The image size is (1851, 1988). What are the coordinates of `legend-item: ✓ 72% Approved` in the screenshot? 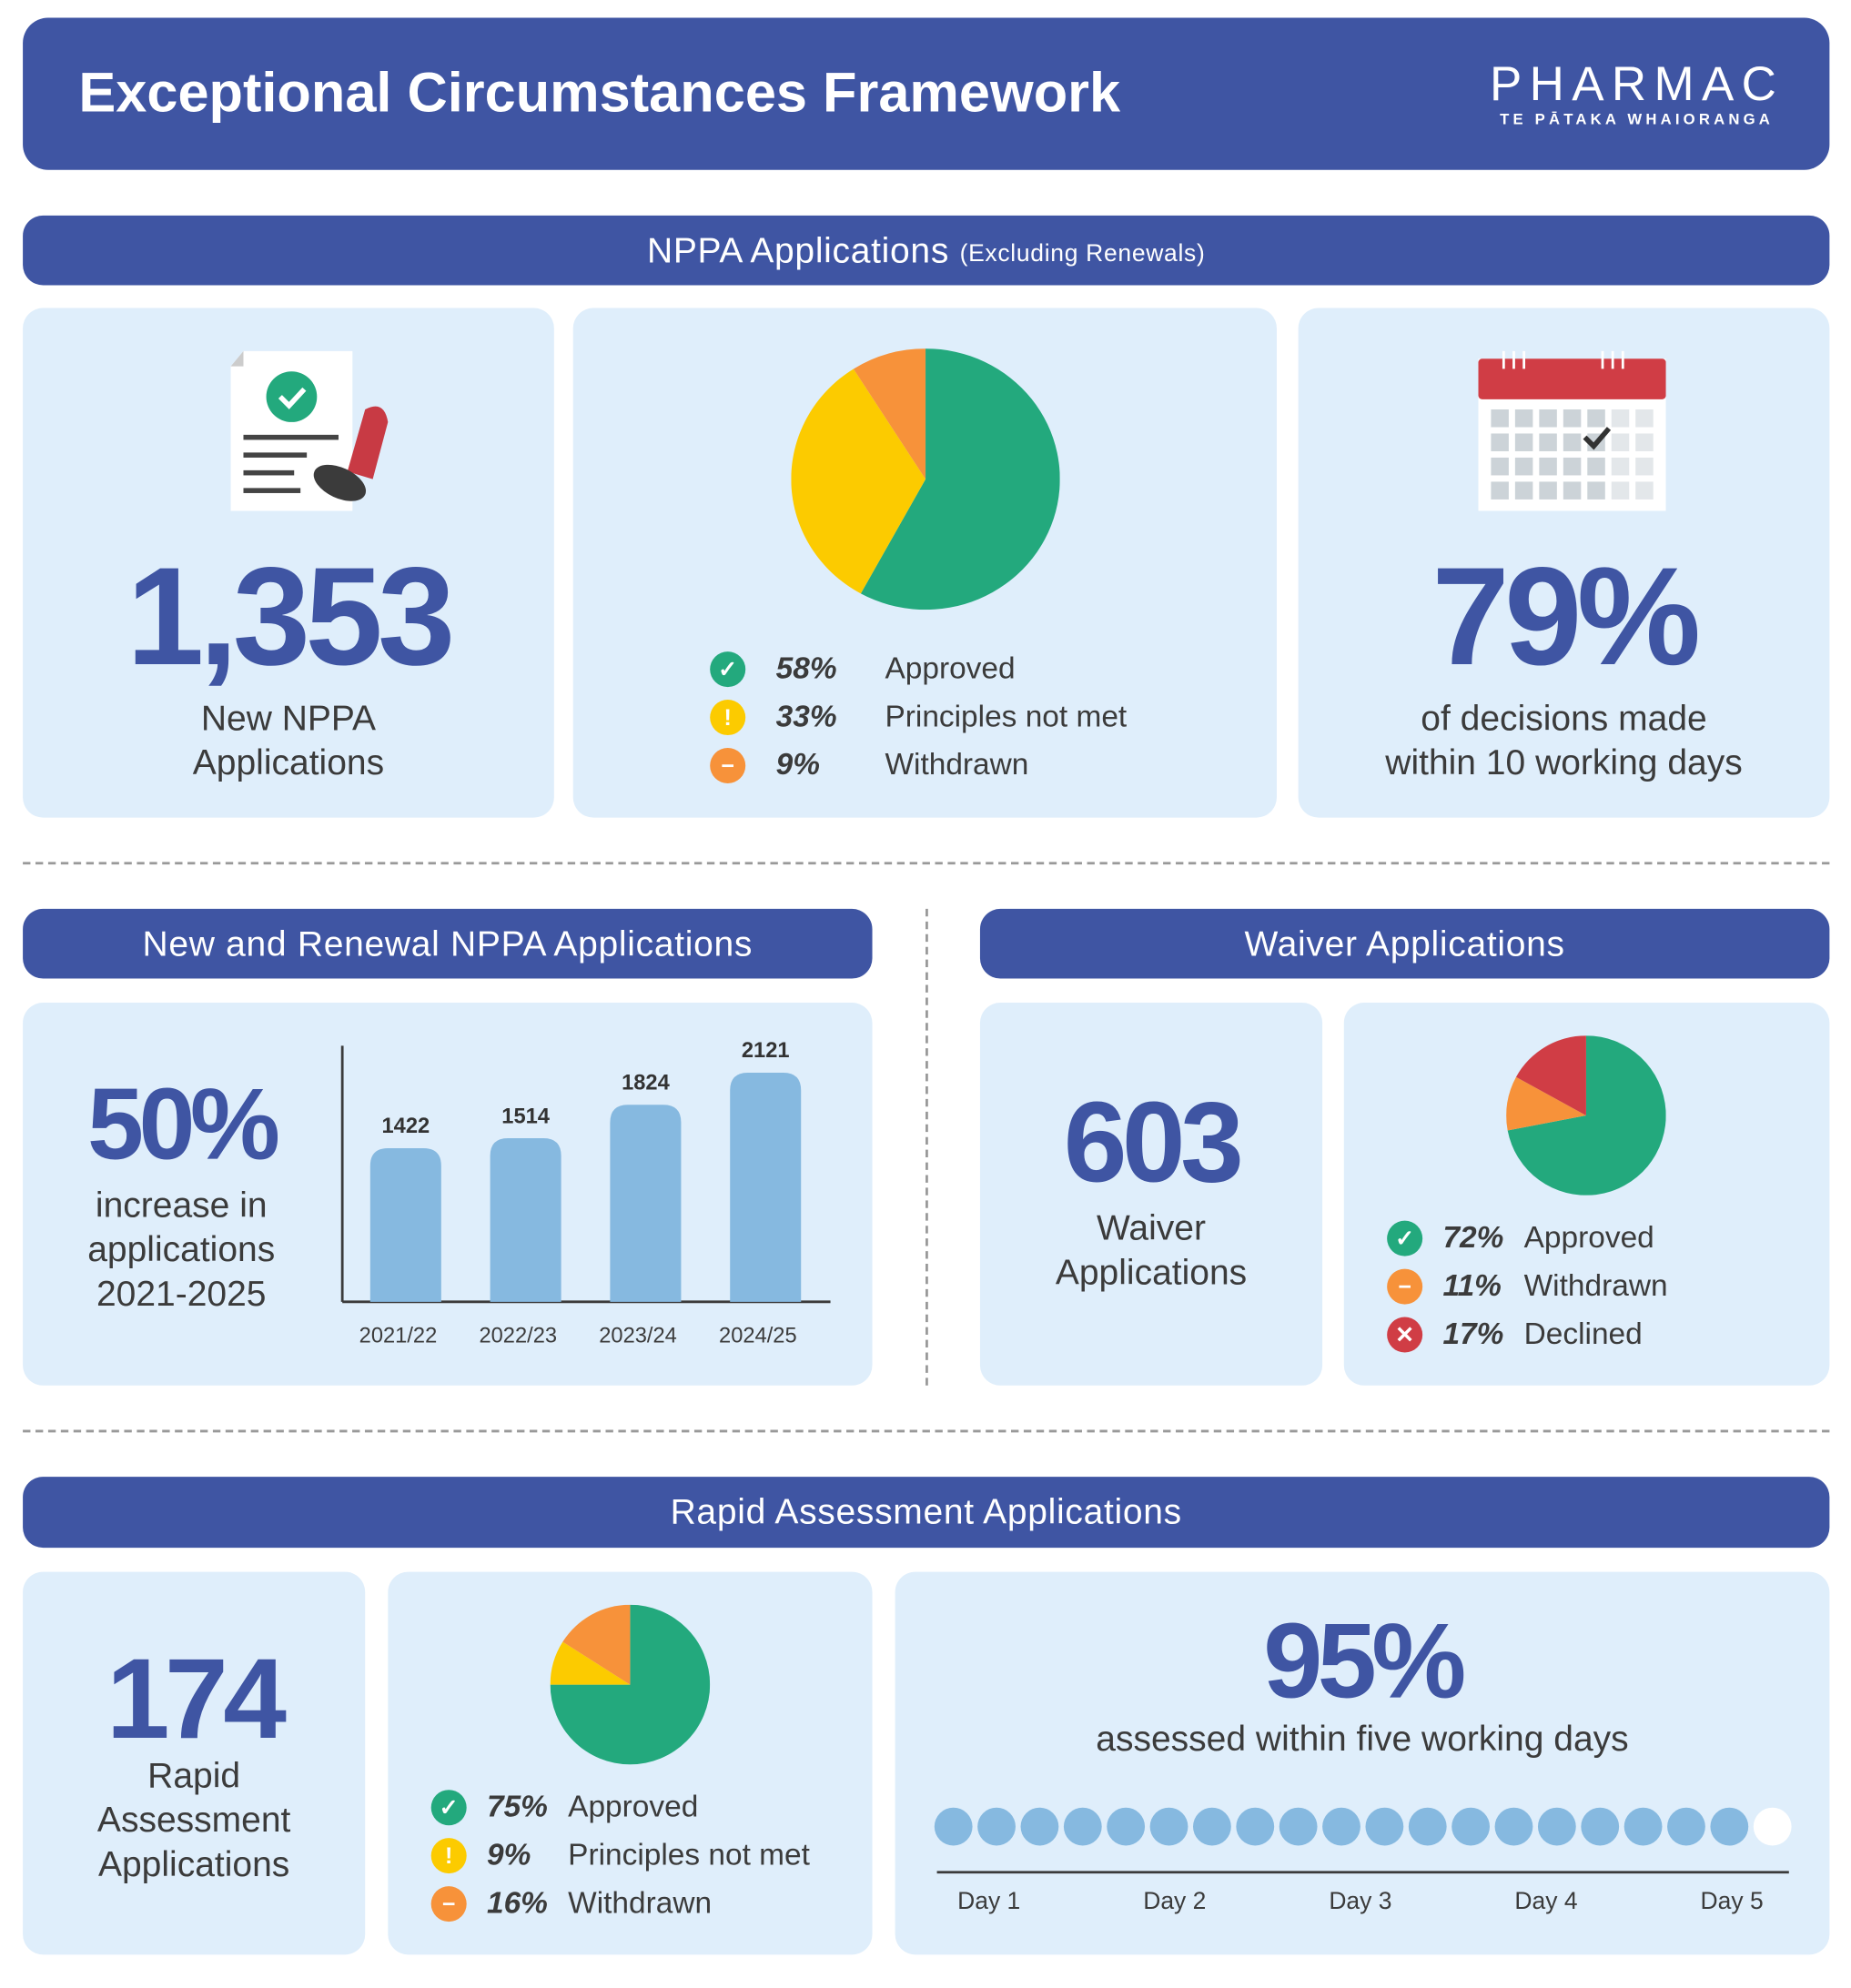 It's located at (1527, 1239).